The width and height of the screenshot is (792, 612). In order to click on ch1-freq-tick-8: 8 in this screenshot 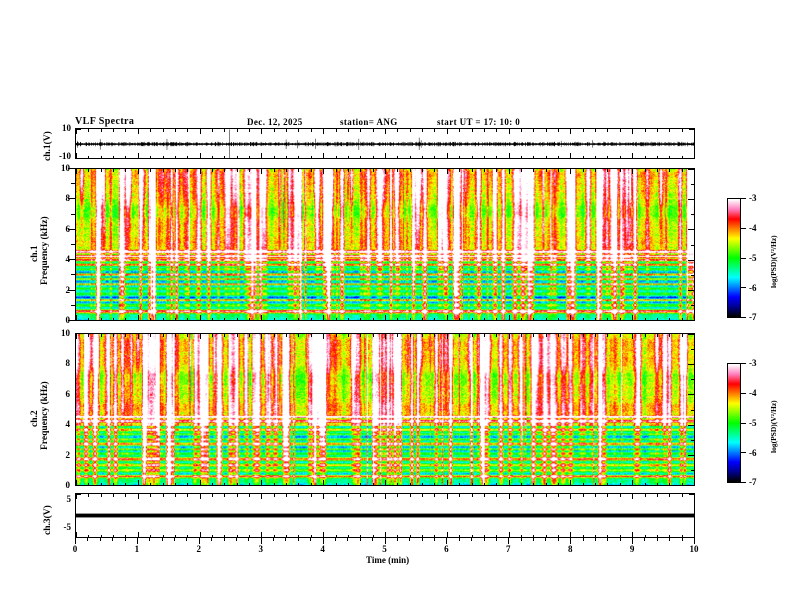, I will do `click(68, 198)`.